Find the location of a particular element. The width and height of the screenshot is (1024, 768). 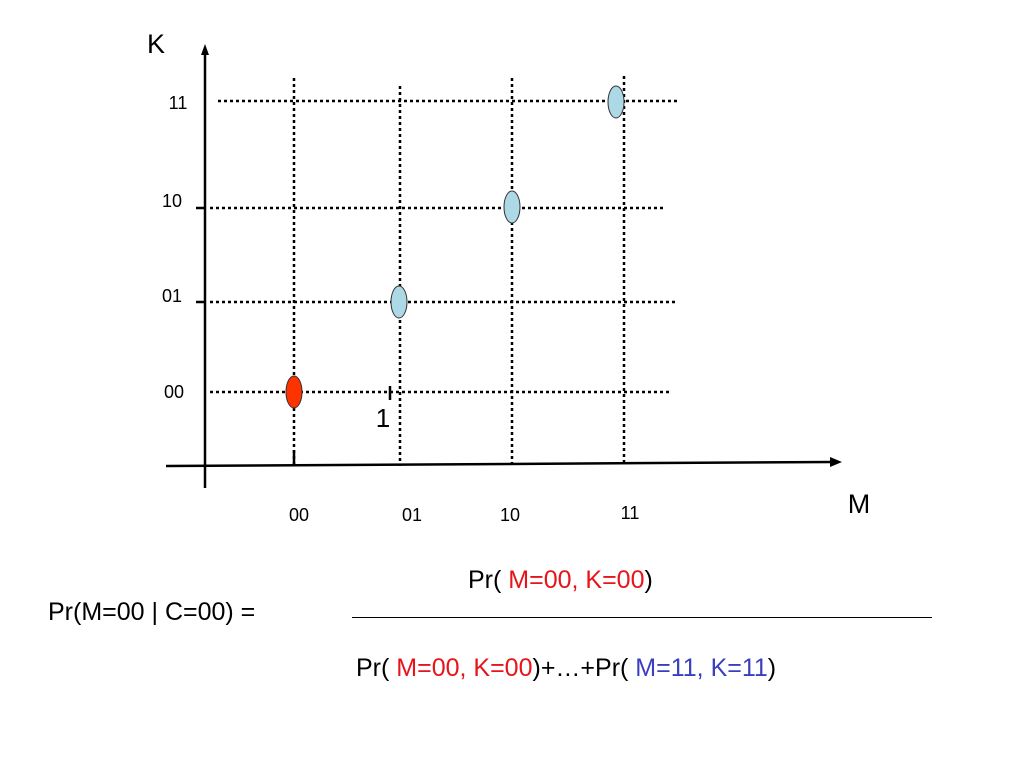

y-axis-arrow is located at coordinates (205, 49).